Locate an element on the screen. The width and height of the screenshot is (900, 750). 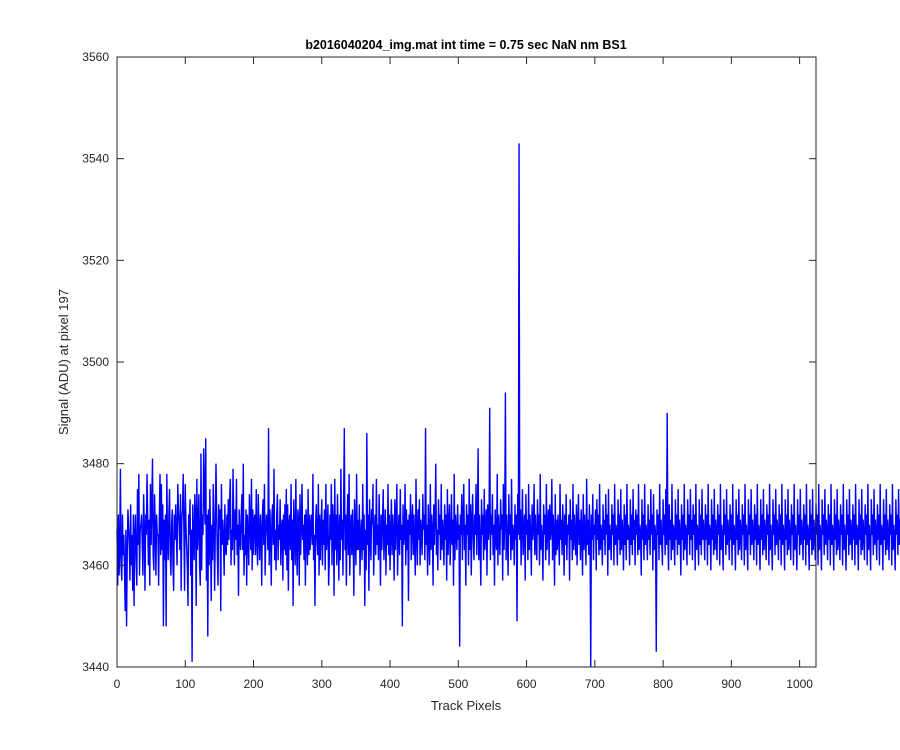
x-tick-label-900: 900 is located at coordinates (731, 684).